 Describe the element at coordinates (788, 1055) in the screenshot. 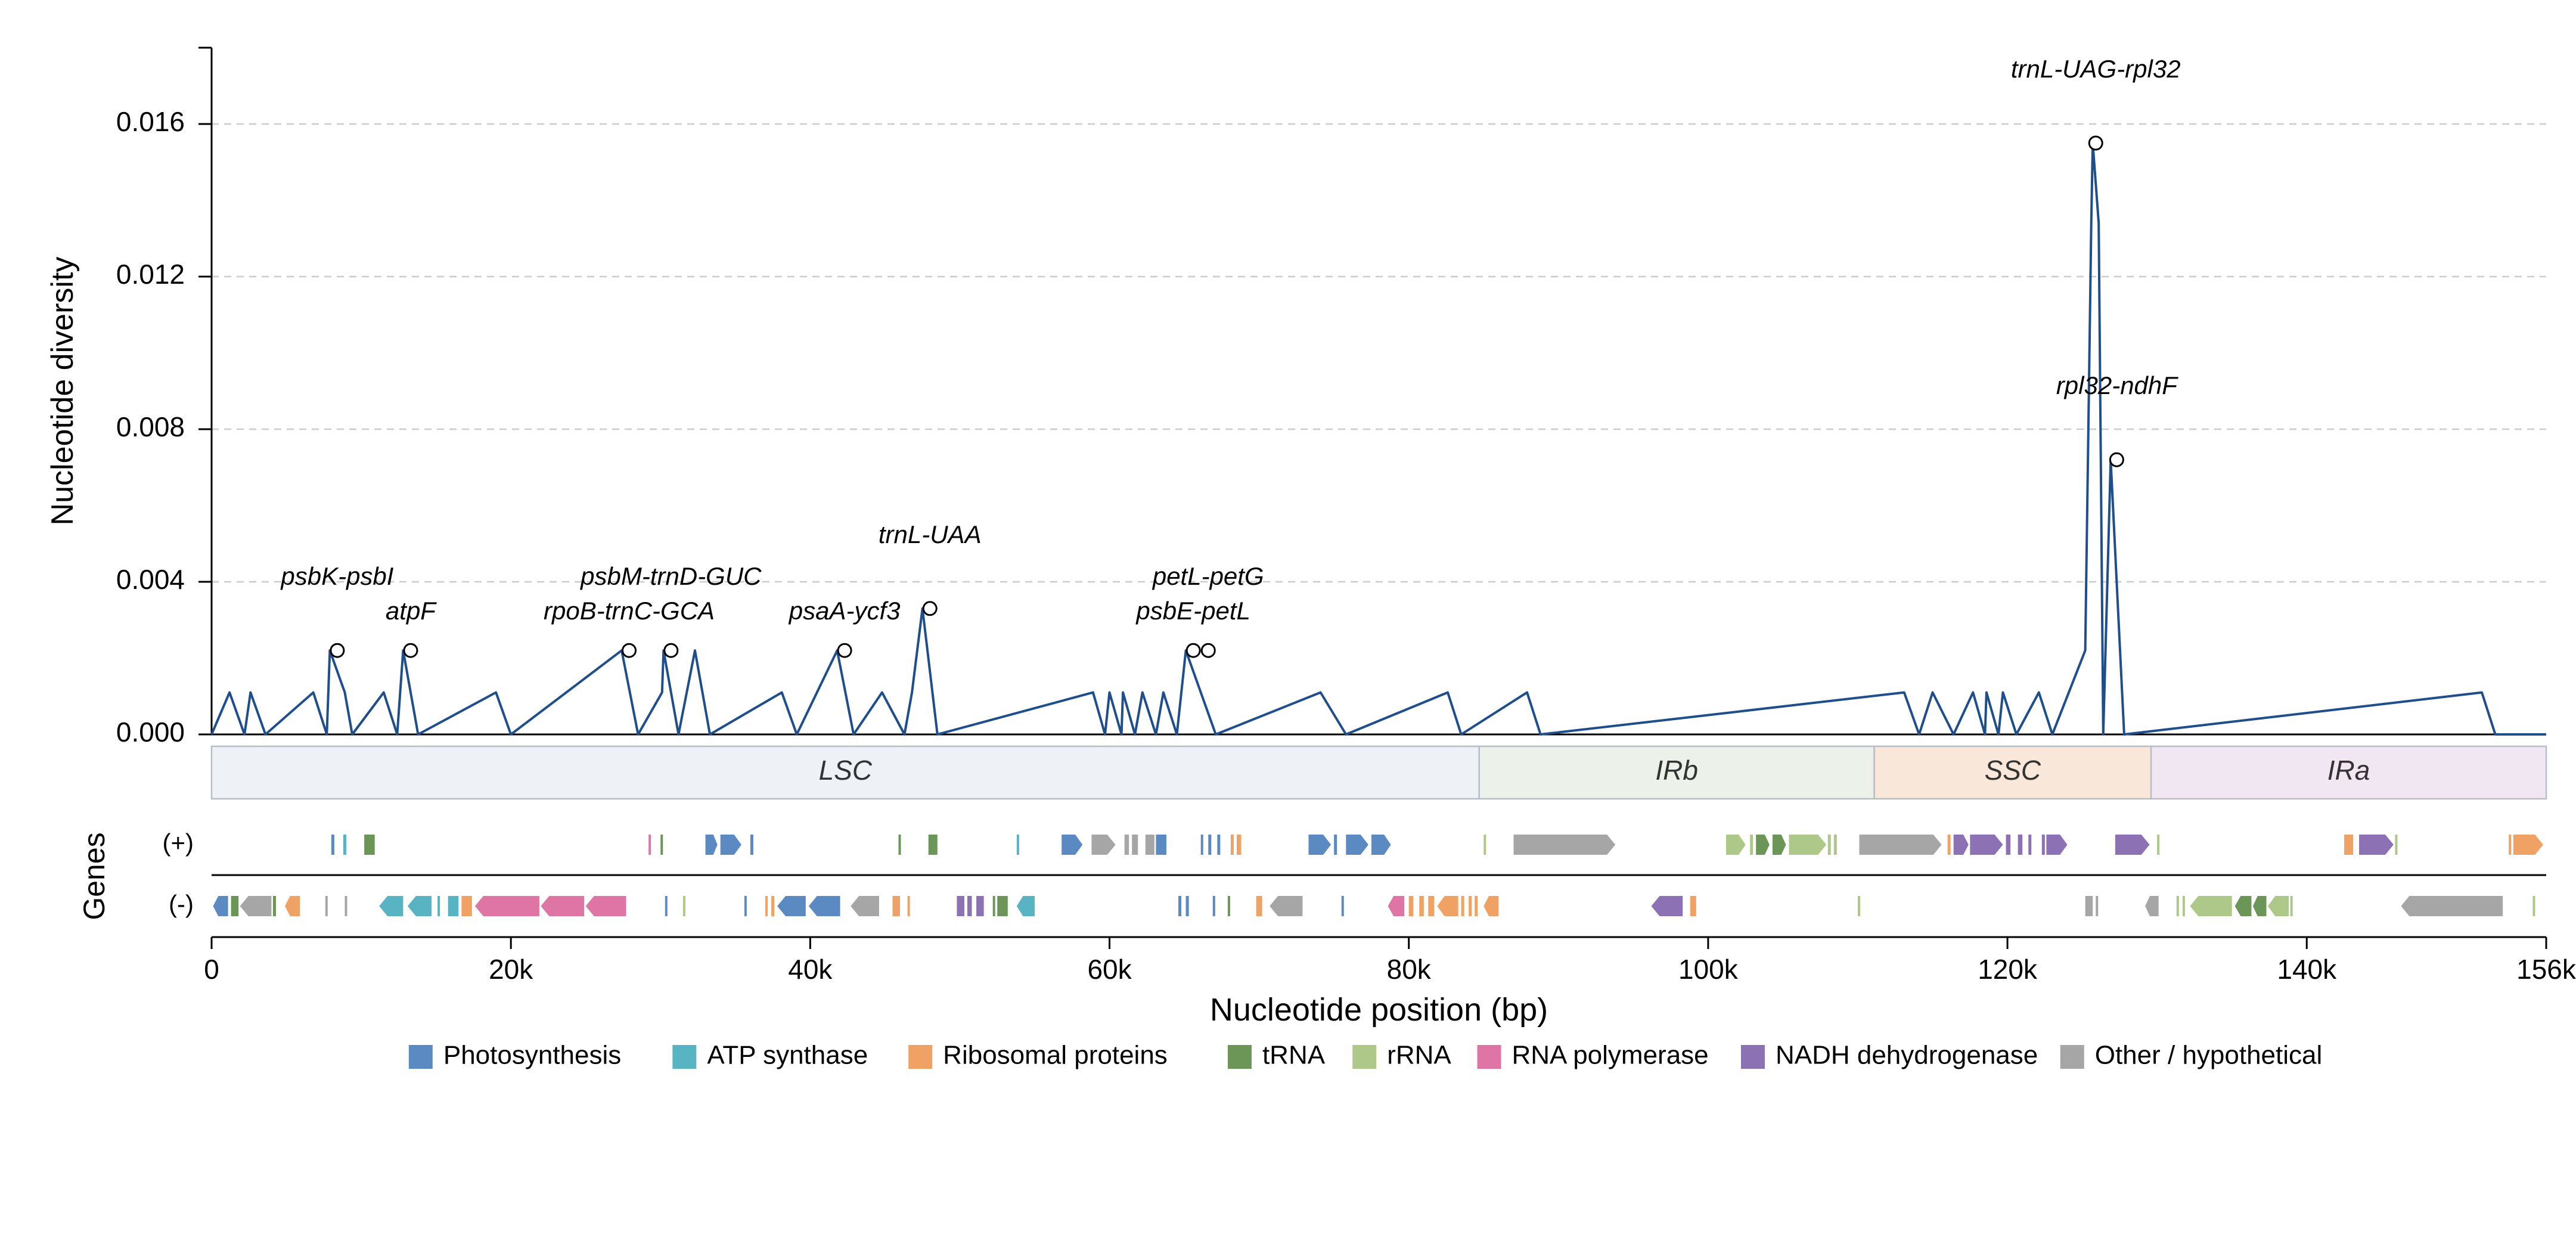

I see `legend-label-1: ATP synthase` at that location.